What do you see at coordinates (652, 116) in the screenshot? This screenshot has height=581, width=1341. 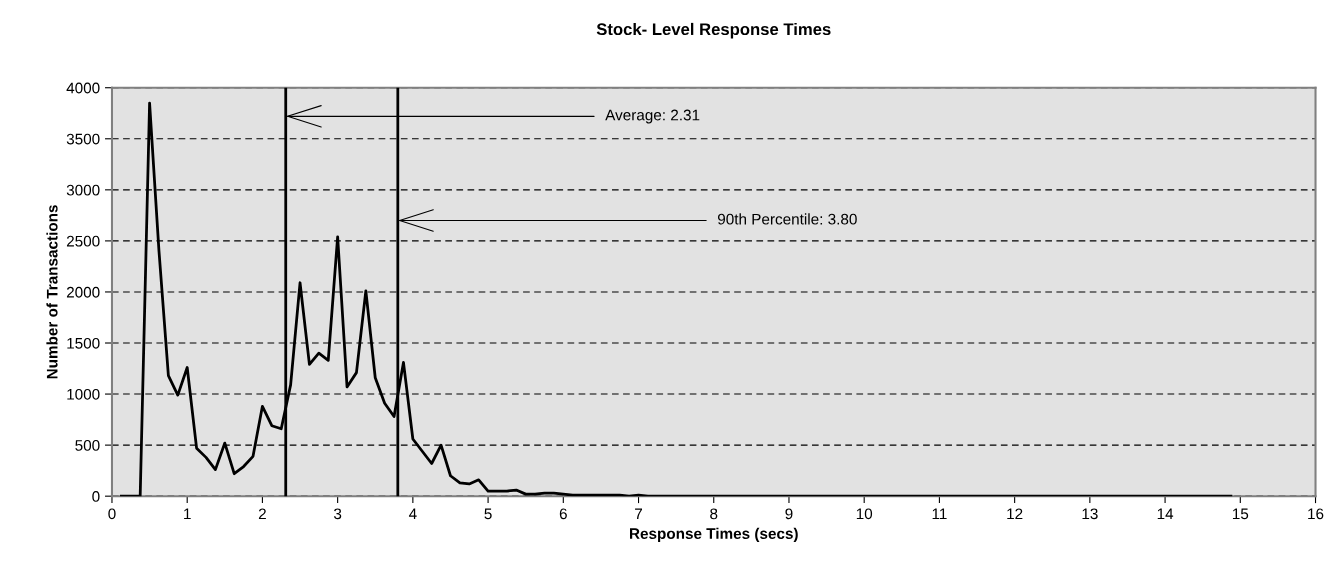 I see `annotation: Average: 2.31` at bounding box center [652, 116].